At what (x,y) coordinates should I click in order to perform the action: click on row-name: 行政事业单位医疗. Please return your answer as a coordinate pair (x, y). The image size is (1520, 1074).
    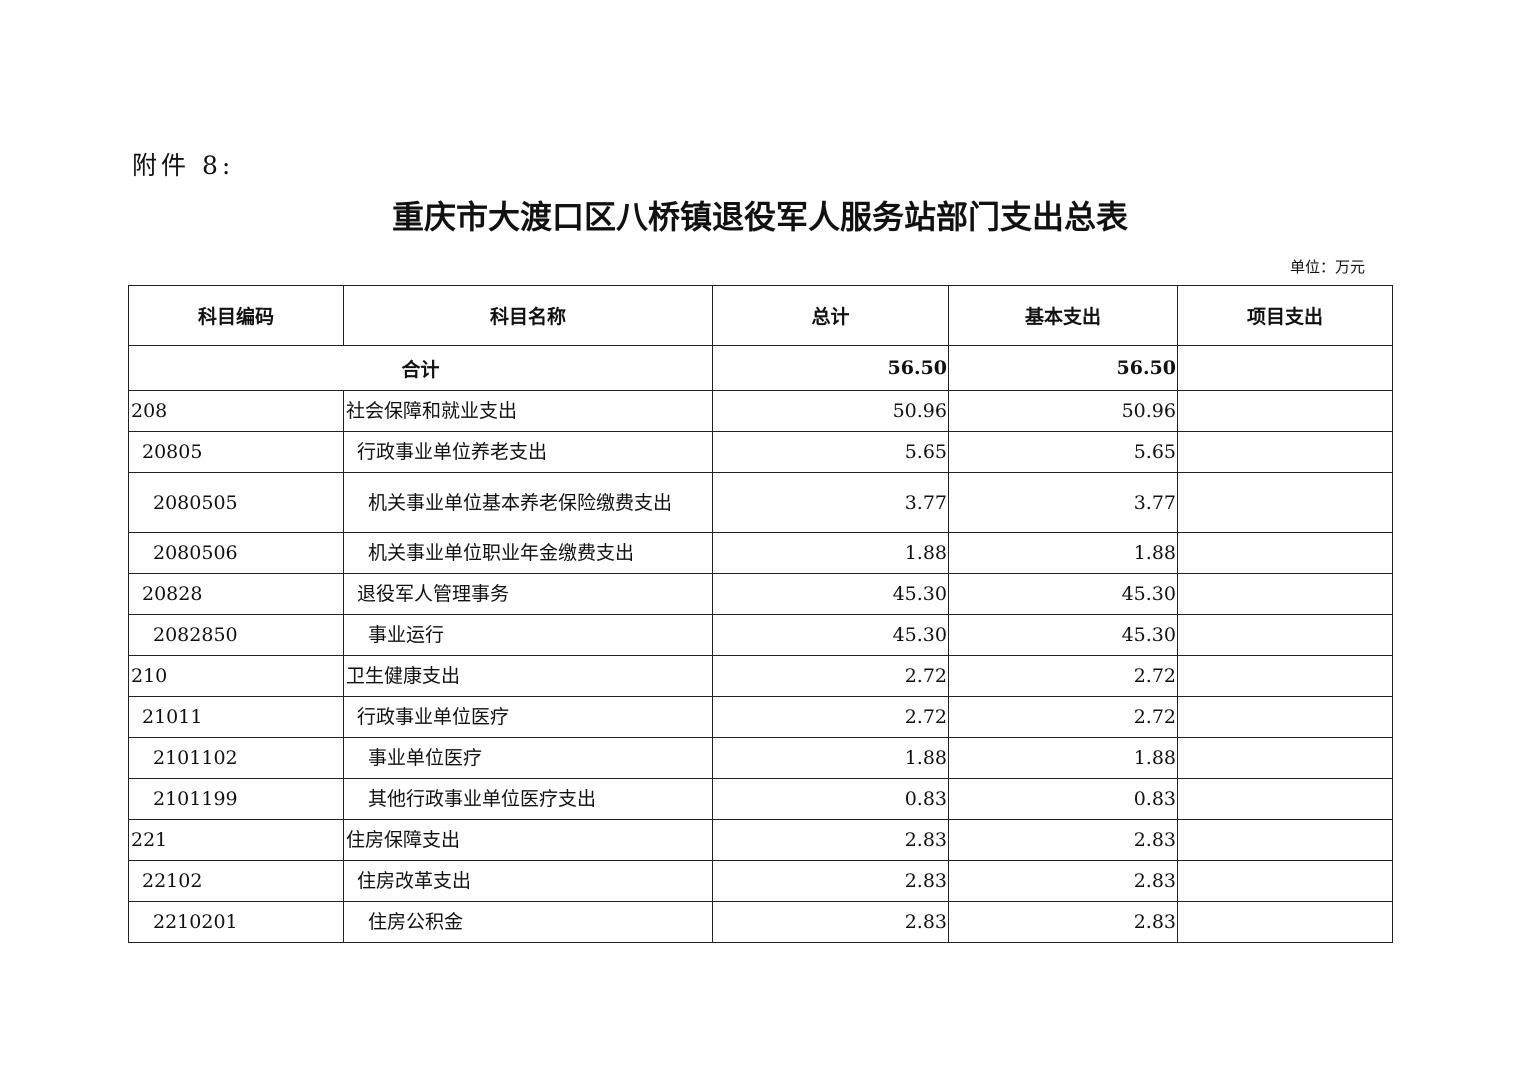
    Looking at the image, I should click on (528, 717).